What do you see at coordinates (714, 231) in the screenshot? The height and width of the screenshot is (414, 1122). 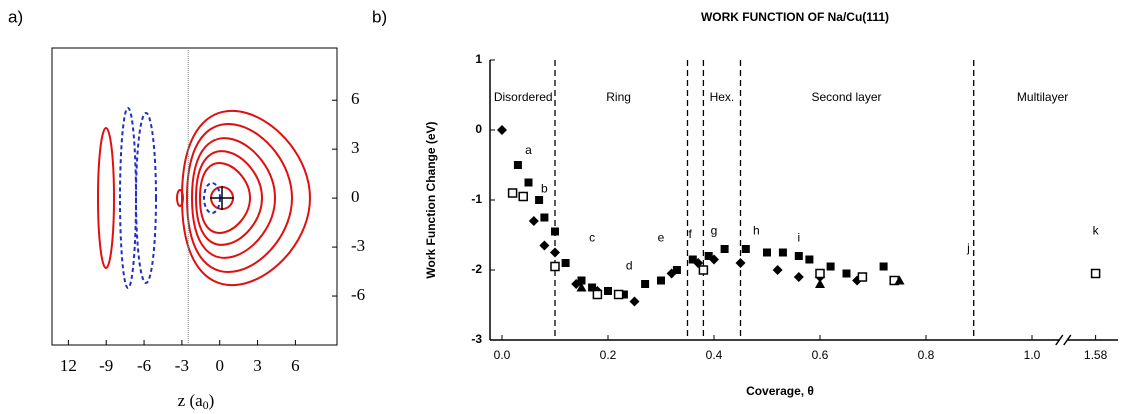 I see `annotation: g` at bounding box center [714, 231].